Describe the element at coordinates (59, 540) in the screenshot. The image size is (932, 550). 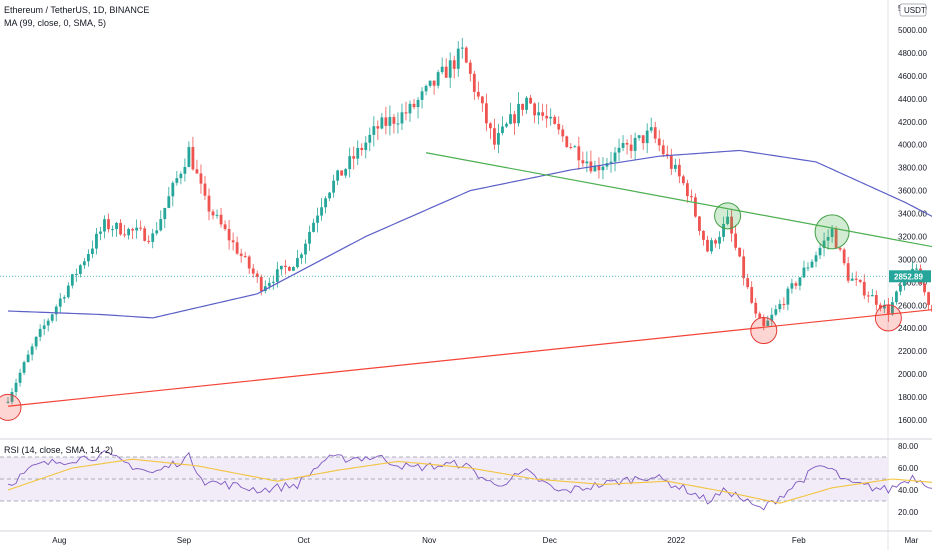
I see `time-tick-label: Aug` at that location.